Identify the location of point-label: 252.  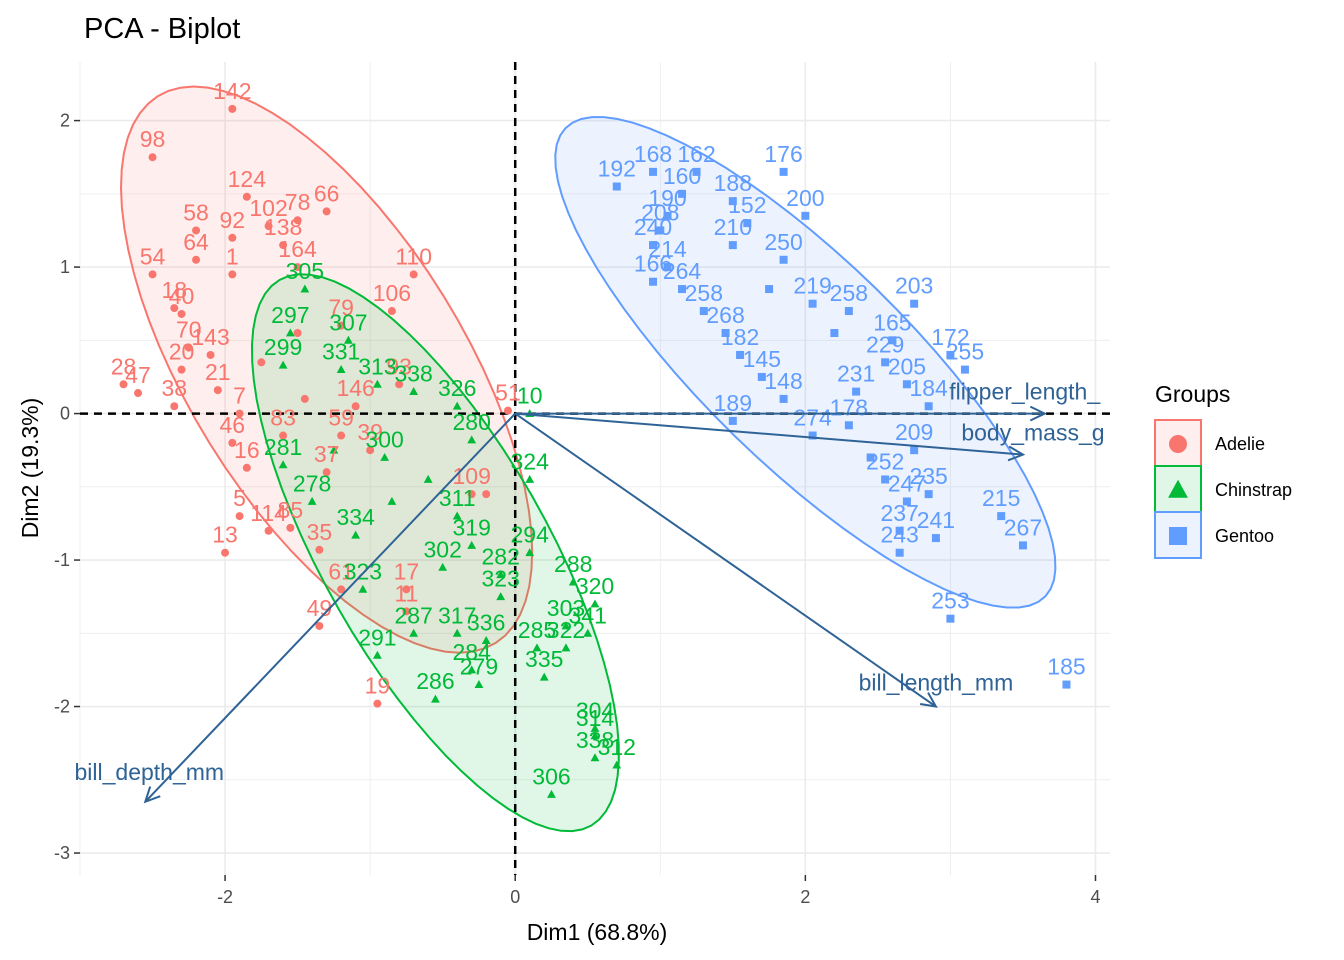
(885, 461).